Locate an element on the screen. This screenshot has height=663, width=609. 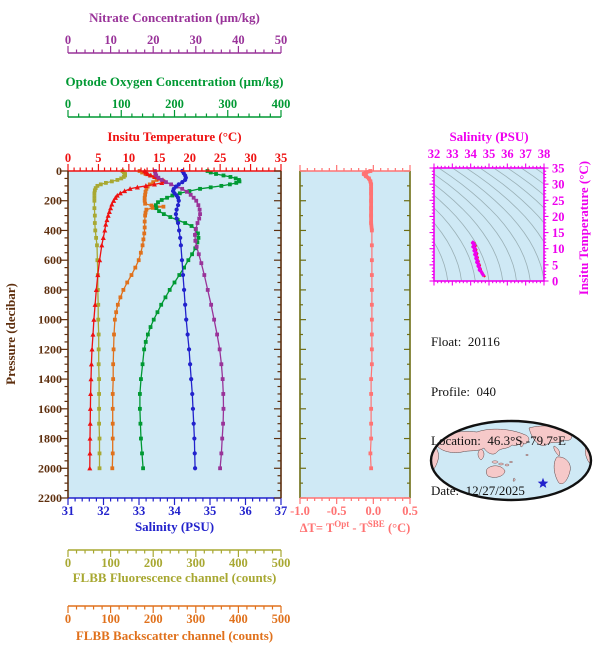
map-body is located at coordinates (511, 460).